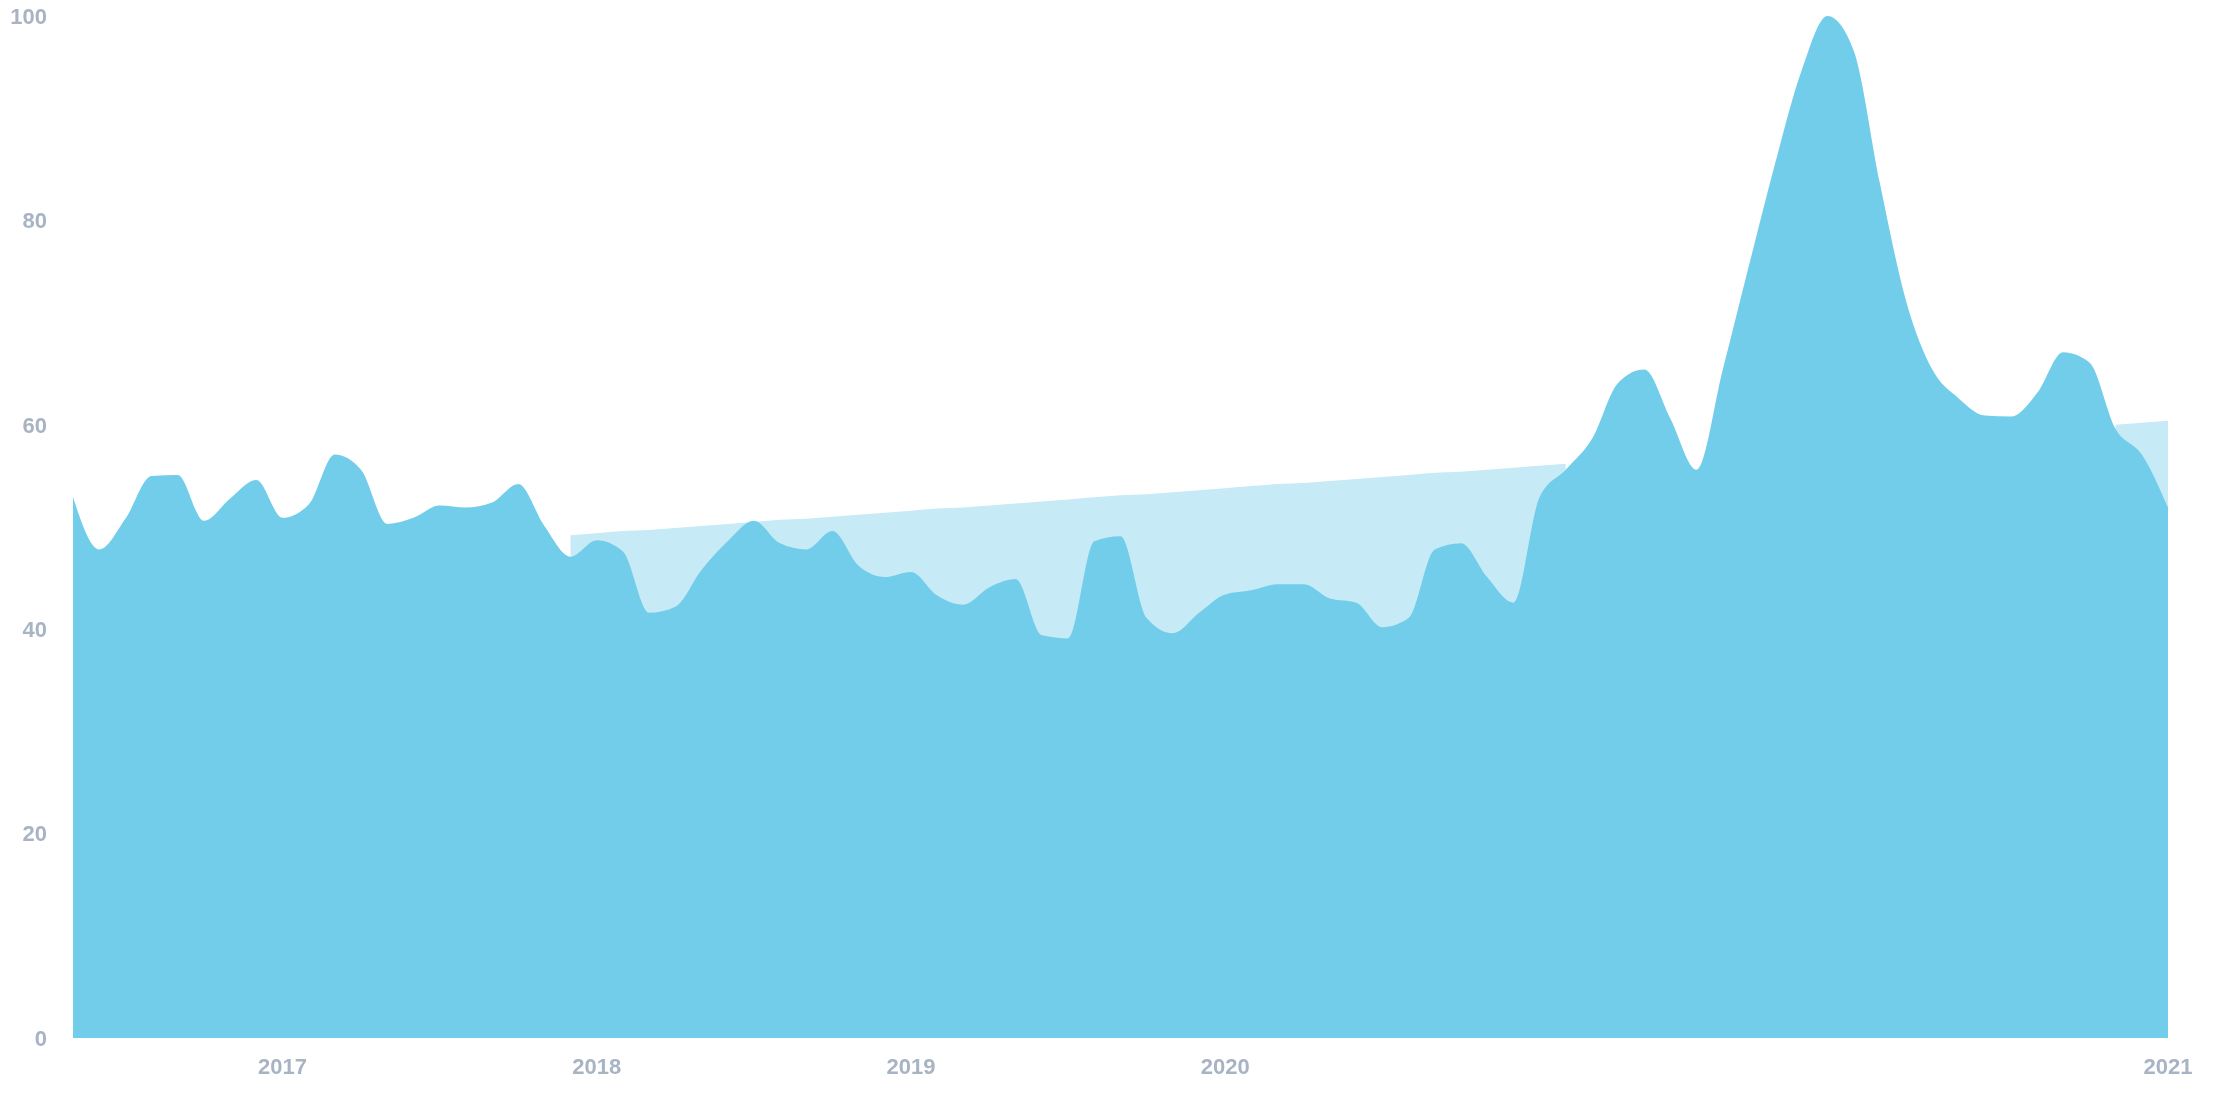  What do you see at coordinates (34, 630) in the screenshot?
I see `y-tick-label: 40` at bounding box center [34, 630].